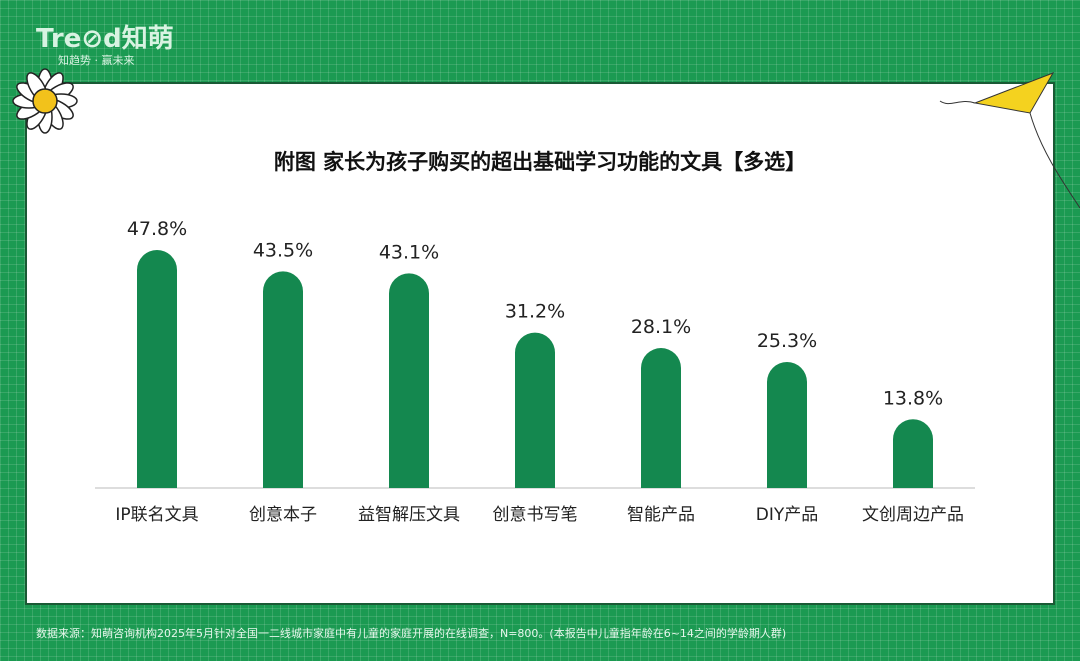 This screenshot has height=661, width=1080. Describe the element at coordinates (661, 515) in the screenshot. I see `category-label: 智能产品` at that location.